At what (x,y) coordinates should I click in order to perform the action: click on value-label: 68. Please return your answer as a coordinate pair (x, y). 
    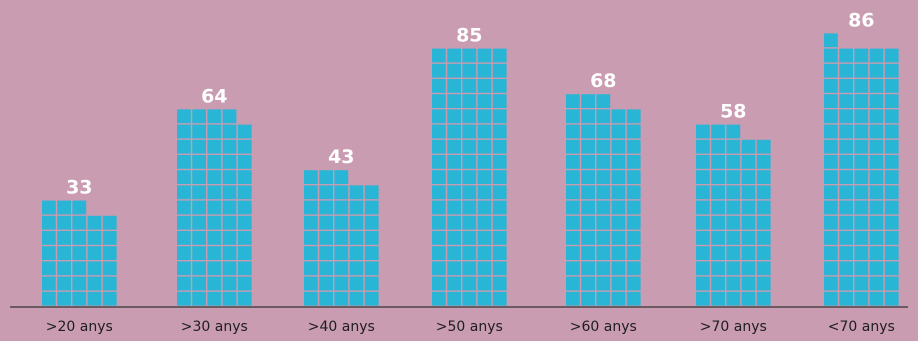
    Looking at the image, I should click on (603, 81).